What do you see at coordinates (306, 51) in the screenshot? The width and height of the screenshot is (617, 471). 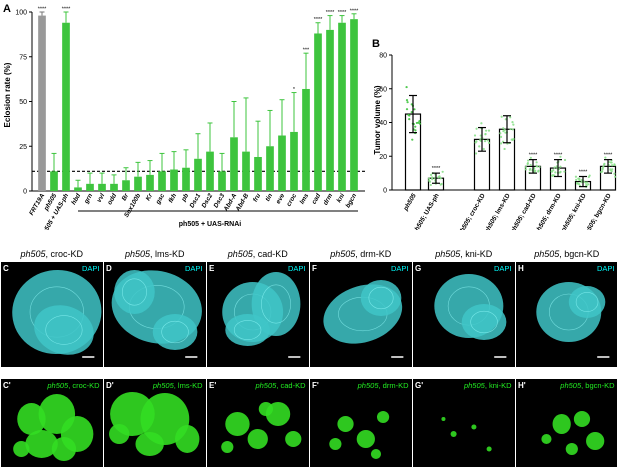 I see `a-significance-label: ***` at bounding box center [306, 51].